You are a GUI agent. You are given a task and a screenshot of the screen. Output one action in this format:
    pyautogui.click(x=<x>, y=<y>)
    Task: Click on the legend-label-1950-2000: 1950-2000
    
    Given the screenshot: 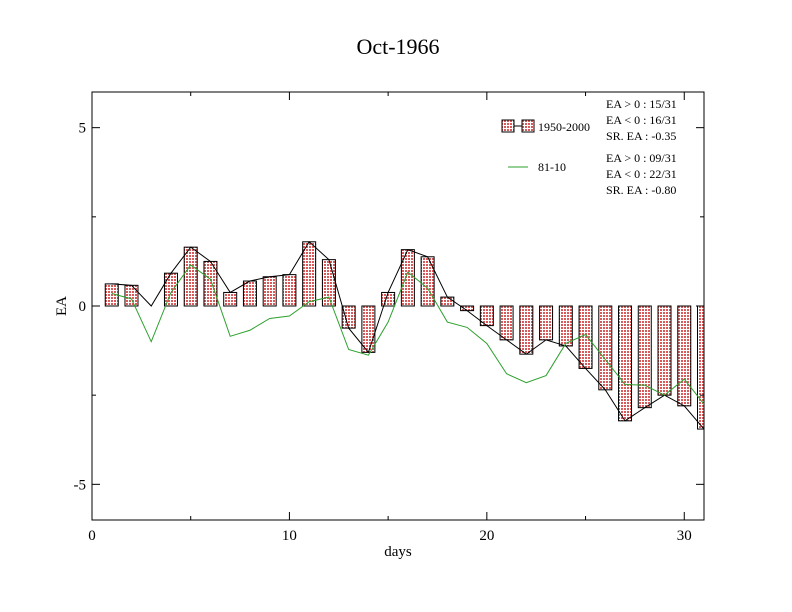 What is the action you would take?
    pyautogui.click(x=564, y=127)
    